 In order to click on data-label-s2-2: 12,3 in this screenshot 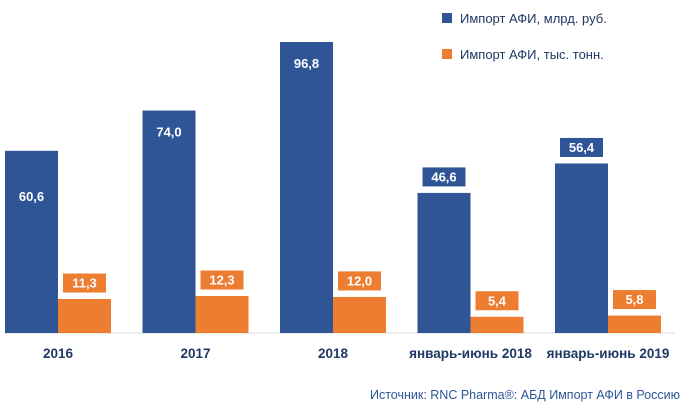, I will do `click(221, 280)`.